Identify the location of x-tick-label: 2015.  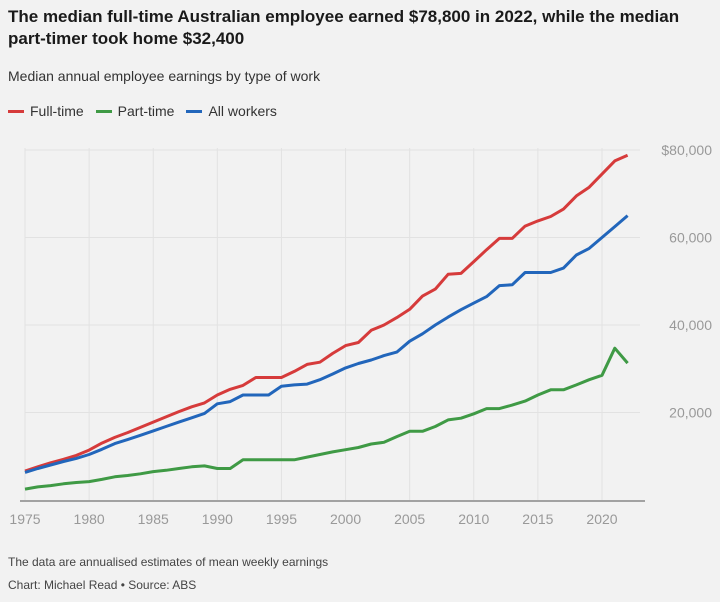
(537, 519).